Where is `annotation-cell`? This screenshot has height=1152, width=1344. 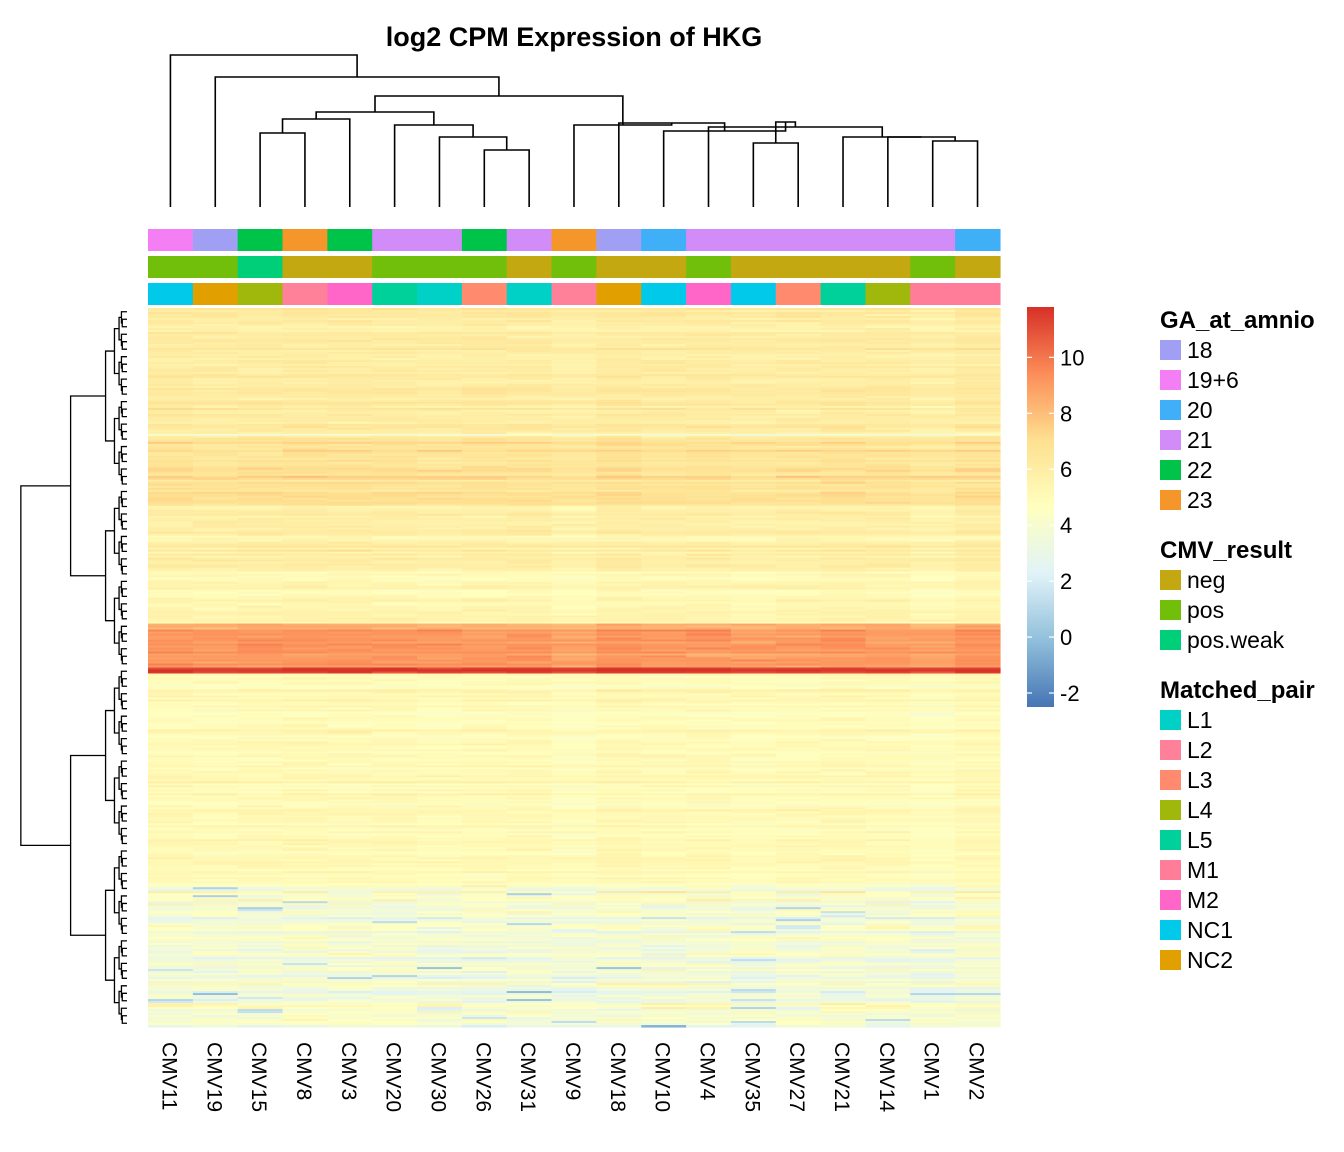 annotation-cell is located at coordinates (933, 240).